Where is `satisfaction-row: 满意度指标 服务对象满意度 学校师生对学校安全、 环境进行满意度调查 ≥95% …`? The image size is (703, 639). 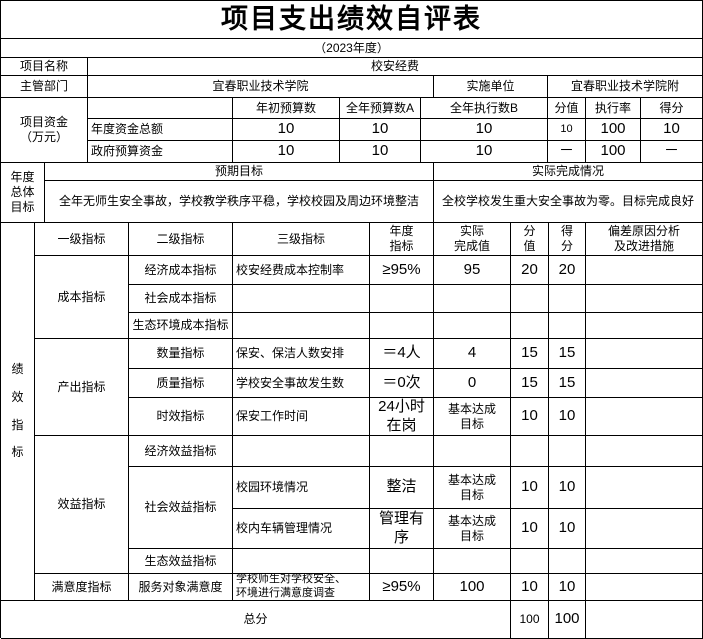
satisfaction-row: 满意度指标 服务对象满意度 学校师生对学校安全、 环境进行满意度调查 ≥95% … is located at coordinates (369, 587).